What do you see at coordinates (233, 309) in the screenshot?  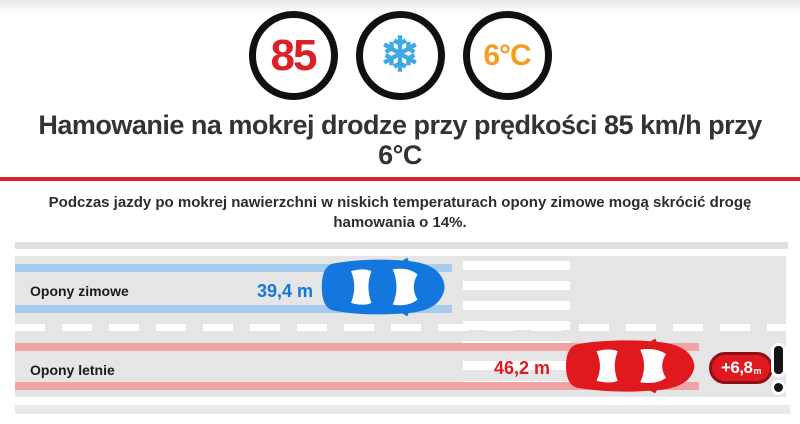 I see `winter-braking-stripe-bottom` at bounding box center [233, 309].